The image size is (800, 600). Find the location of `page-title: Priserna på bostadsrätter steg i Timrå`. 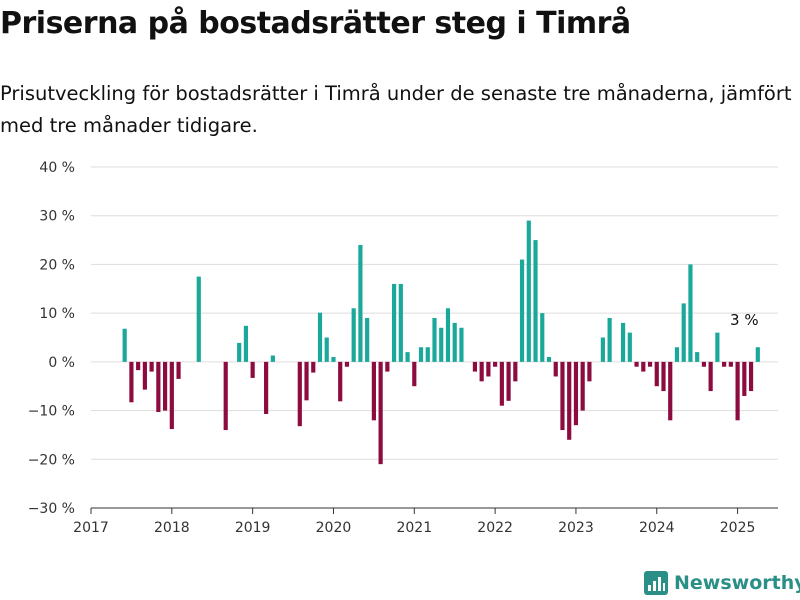

page-title: Priserna på bostadsrätter steg i Timrå is located at coordinates (315, 23).